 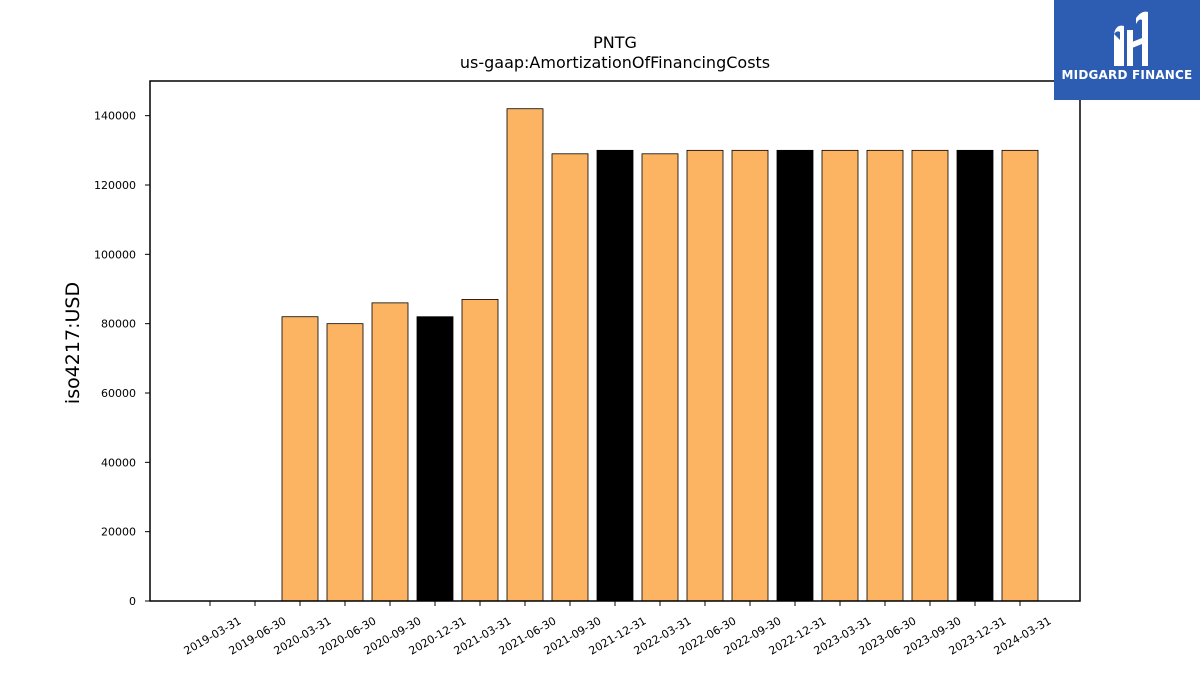 What do you see at coordinates (118, 393) in the screenshot?
I see `y-tick-label: 60000` at bounding box center [118, 393].